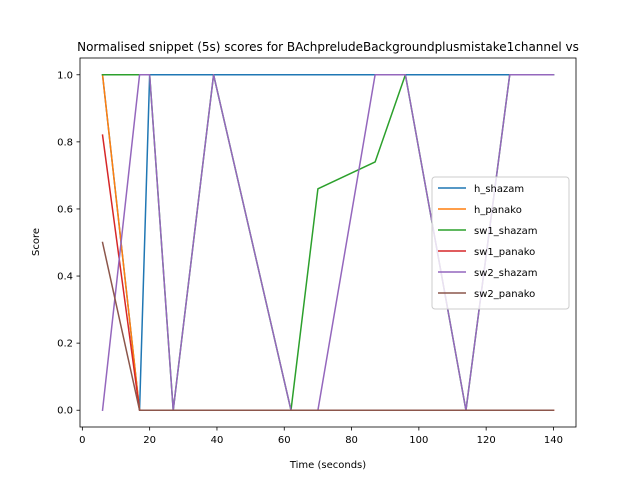 This screenshot has width=640, height=480. What do you see at coordinates (499, 189) in the screenshot?
I see `legend-label-h_shazam: h_shazam` at bounding box center [499, 189].